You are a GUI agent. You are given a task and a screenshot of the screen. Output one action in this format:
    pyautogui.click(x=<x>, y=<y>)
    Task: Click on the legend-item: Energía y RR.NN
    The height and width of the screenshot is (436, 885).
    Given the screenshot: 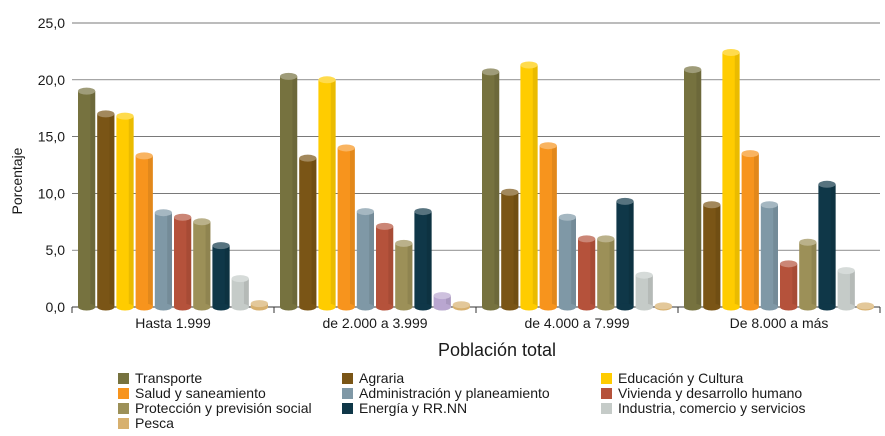 What is the action you would take?
    pyautogui.click(x=404, y=408)
    